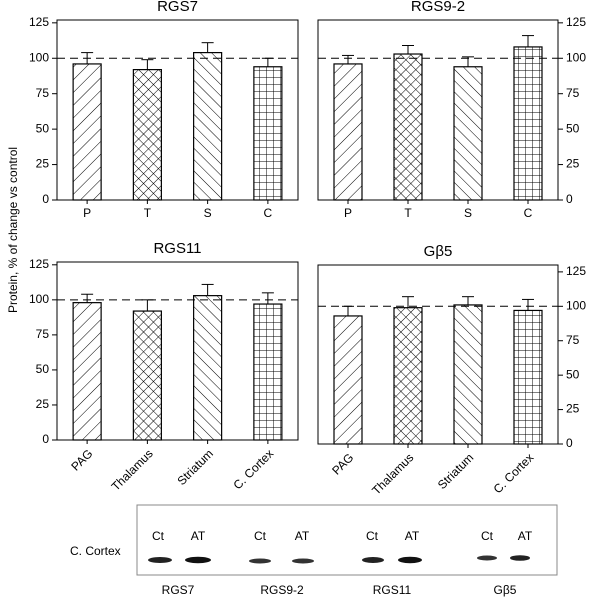  Describe the element at coordinates (438, 251) in the screenshot. I see `chart-title: Gβ5` at that location.